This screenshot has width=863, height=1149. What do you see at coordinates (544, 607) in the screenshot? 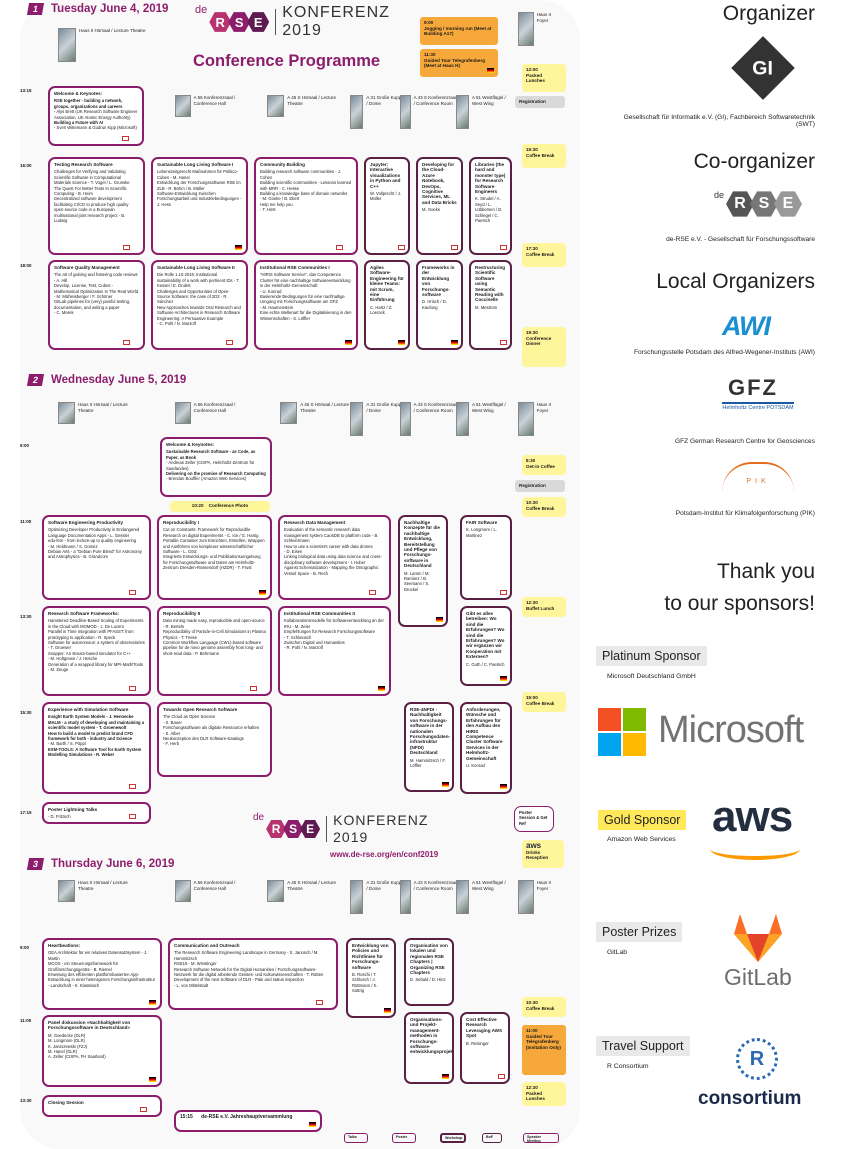
I see `buffet-lunch: 12:30 Buffet Lunch` at bounding box center [544, 607].